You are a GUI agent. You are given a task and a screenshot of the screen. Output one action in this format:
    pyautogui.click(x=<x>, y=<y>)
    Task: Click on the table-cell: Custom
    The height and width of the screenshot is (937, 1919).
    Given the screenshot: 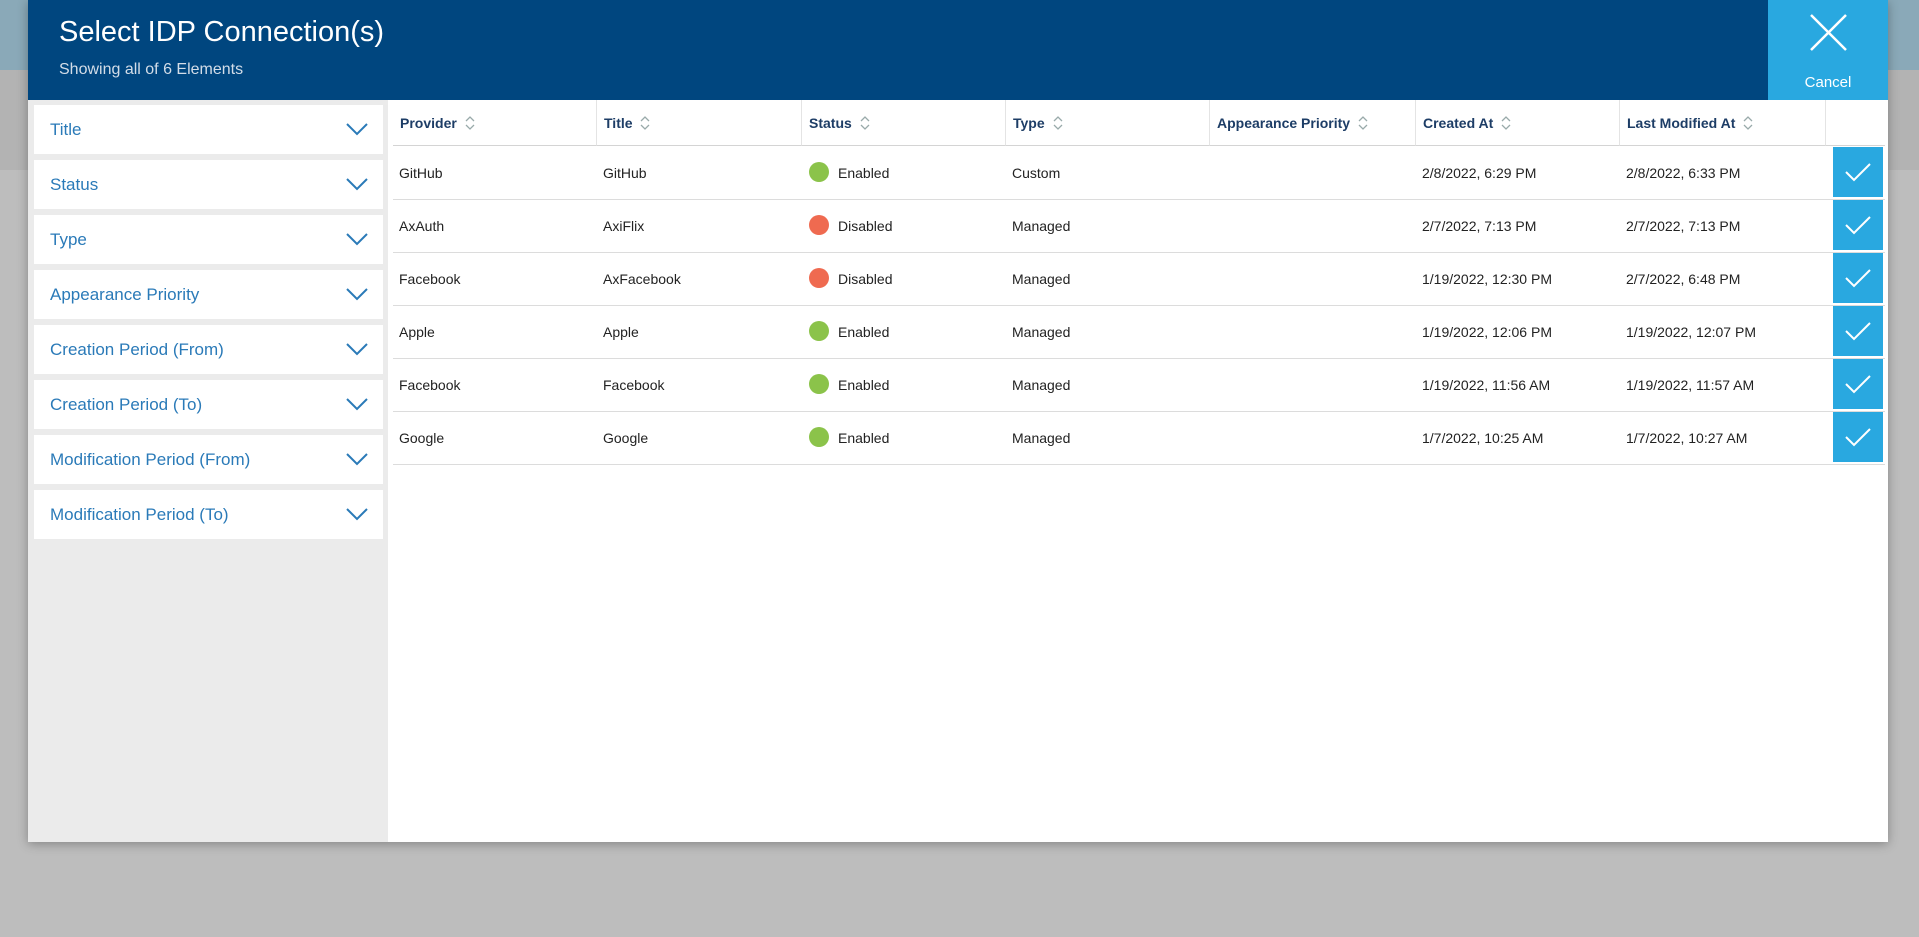 What is the action you would take?
    pyautogui.click(x=1036, y=173)
    